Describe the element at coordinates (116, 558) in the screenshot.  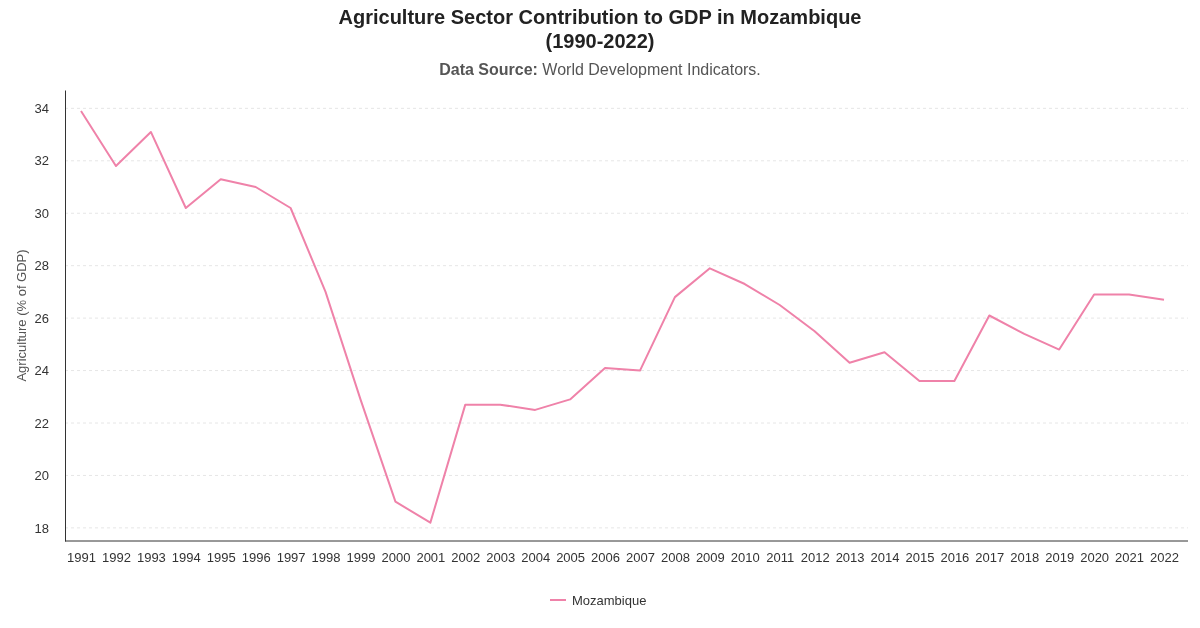
I see `x-tick-label: 1992` at that location.